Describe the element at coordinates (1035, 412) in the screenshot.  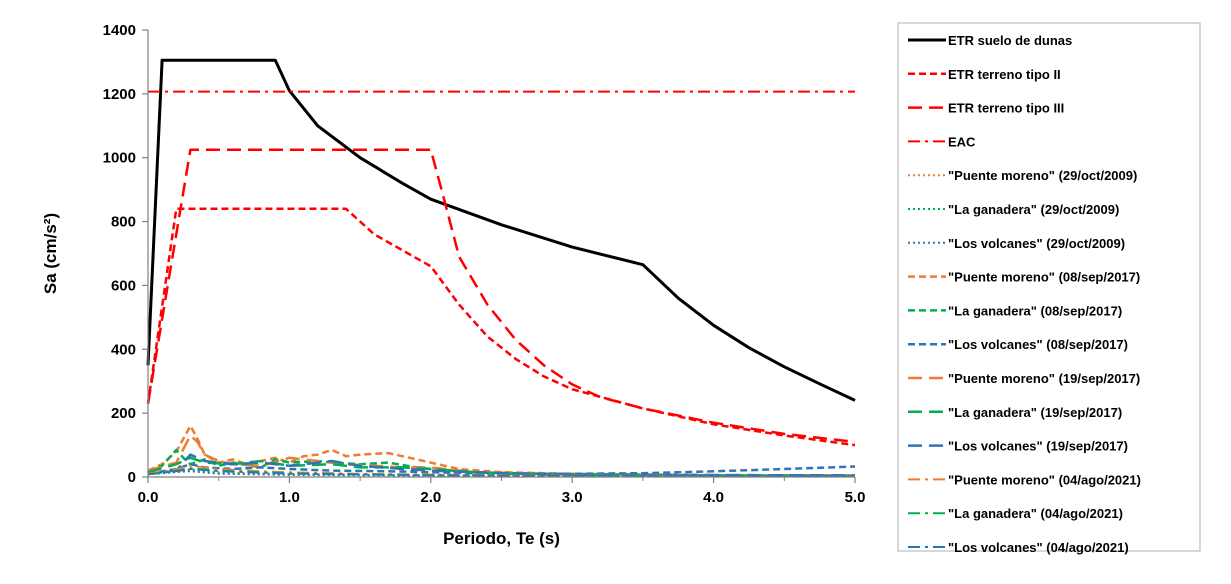
I see `legend-label-la-ganadera-19-sep-2017: "La ganadera" (19/sep/2017)` at that location.